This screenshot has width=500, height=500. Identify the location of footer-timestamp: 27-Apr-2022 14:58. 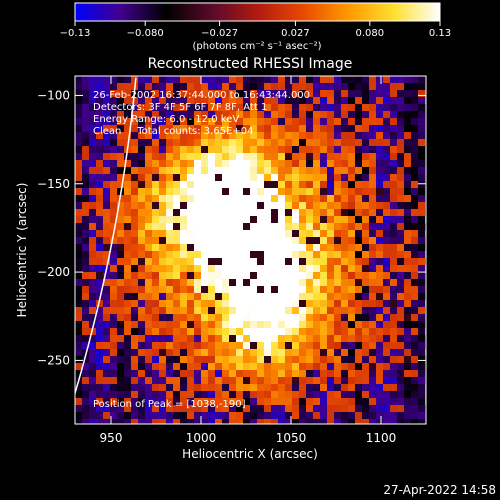
(439, 490).